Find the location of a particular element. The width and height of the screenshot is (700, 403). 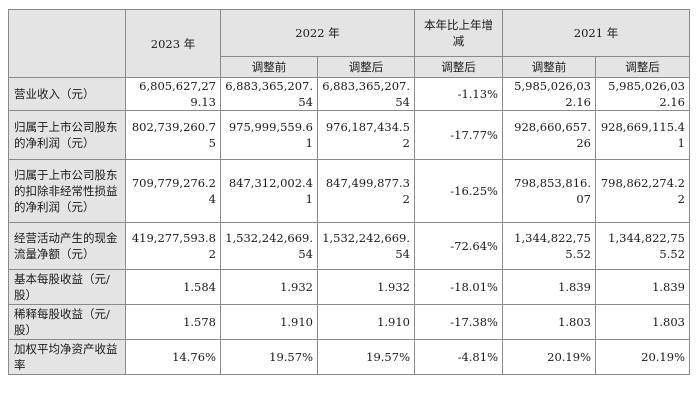

cell-change: -17.38% is located at coordinates (458, 322).